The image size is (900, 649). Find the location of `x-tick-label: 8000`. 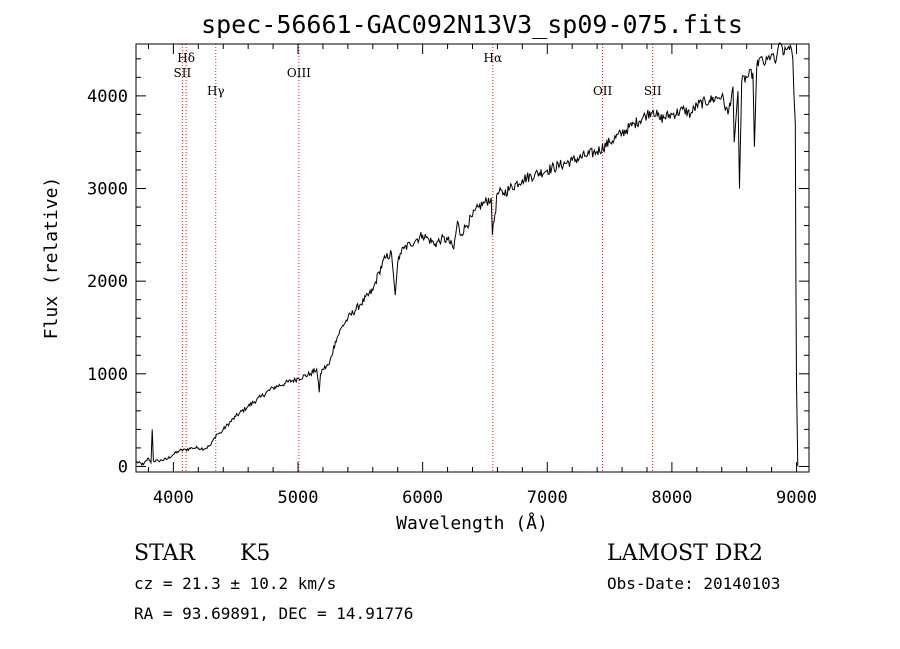

x-tick-label: 8000 is located at coordinates (671, 498).